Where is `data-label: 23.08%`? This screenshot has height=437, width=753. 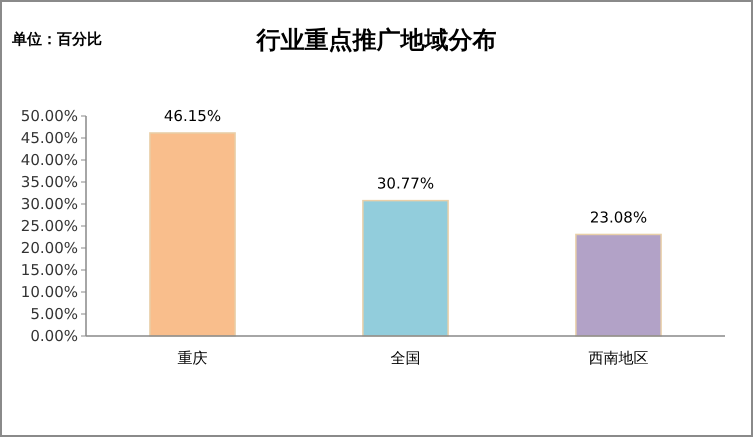
data-label: 23.08% is located at coordinates (619, 217).